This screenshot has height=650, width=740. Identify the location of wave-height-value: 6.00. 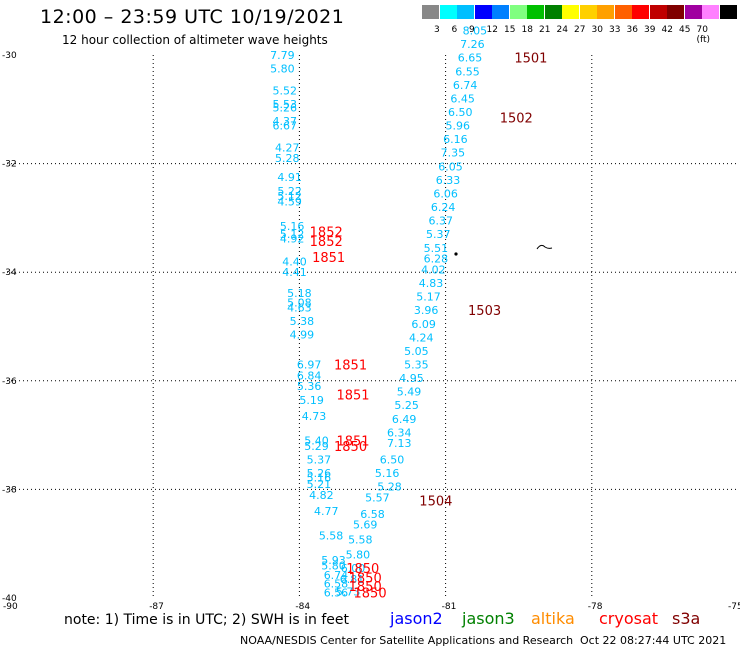
(353, 568).